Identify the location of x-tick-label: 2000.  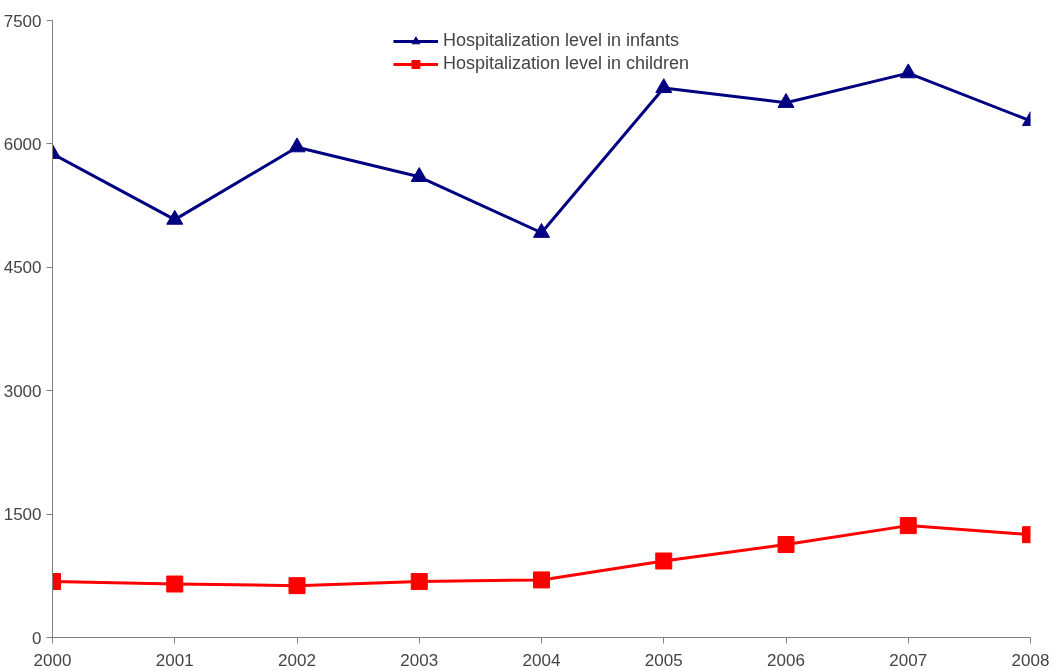
(52, 660).